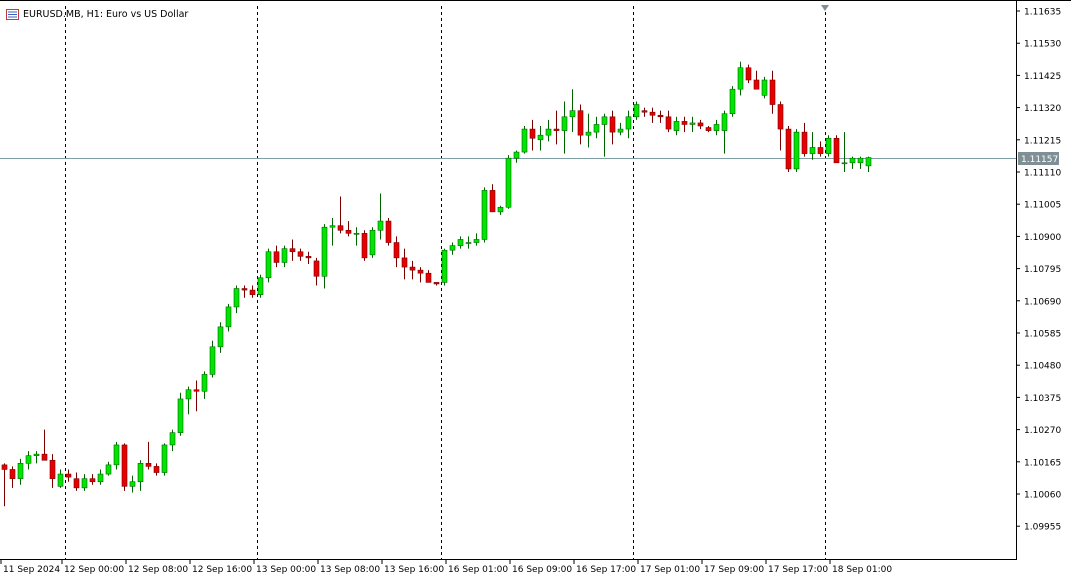  I want to click on time-tick-label: 17 Sep 09:00, so click(734, 570).